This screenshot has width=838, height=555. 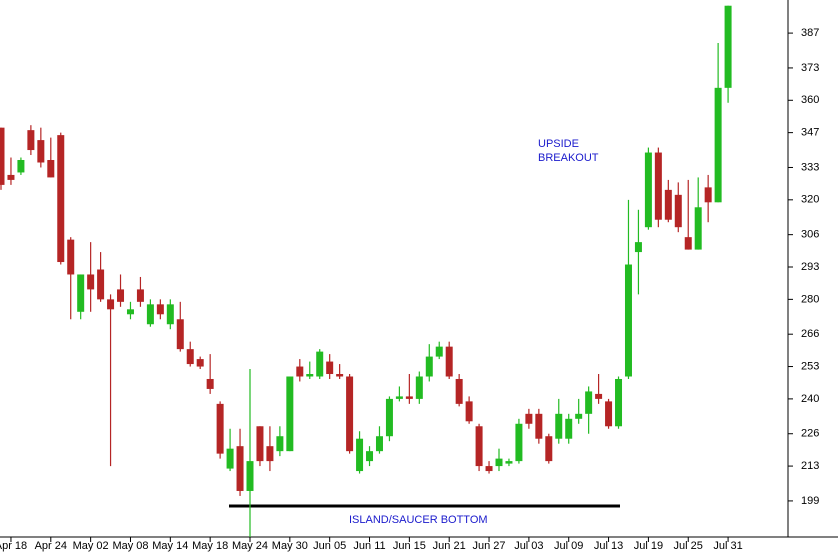 I want to click on y-tick-label: 306, so click(x=810, y=235).